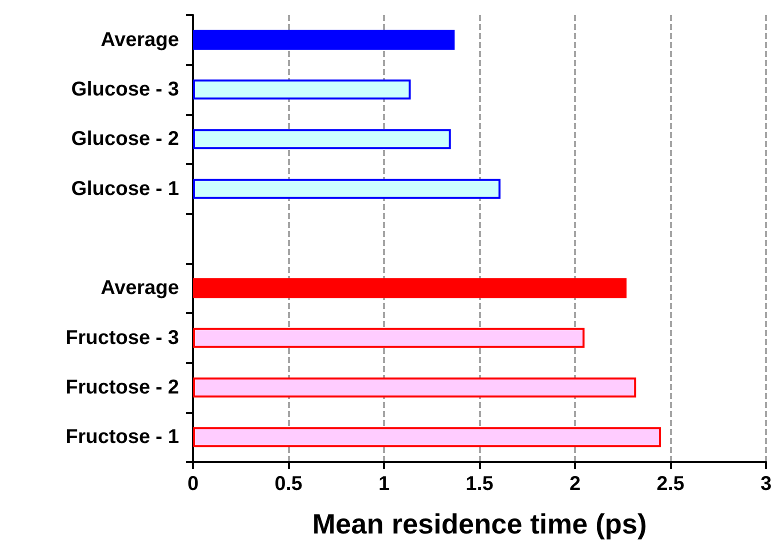 This screenshot has width=780, height=559. Describe the element at coordinates (125, 89) in the screenshot. I see `y-tick-label: Glucose - 3` at that location.